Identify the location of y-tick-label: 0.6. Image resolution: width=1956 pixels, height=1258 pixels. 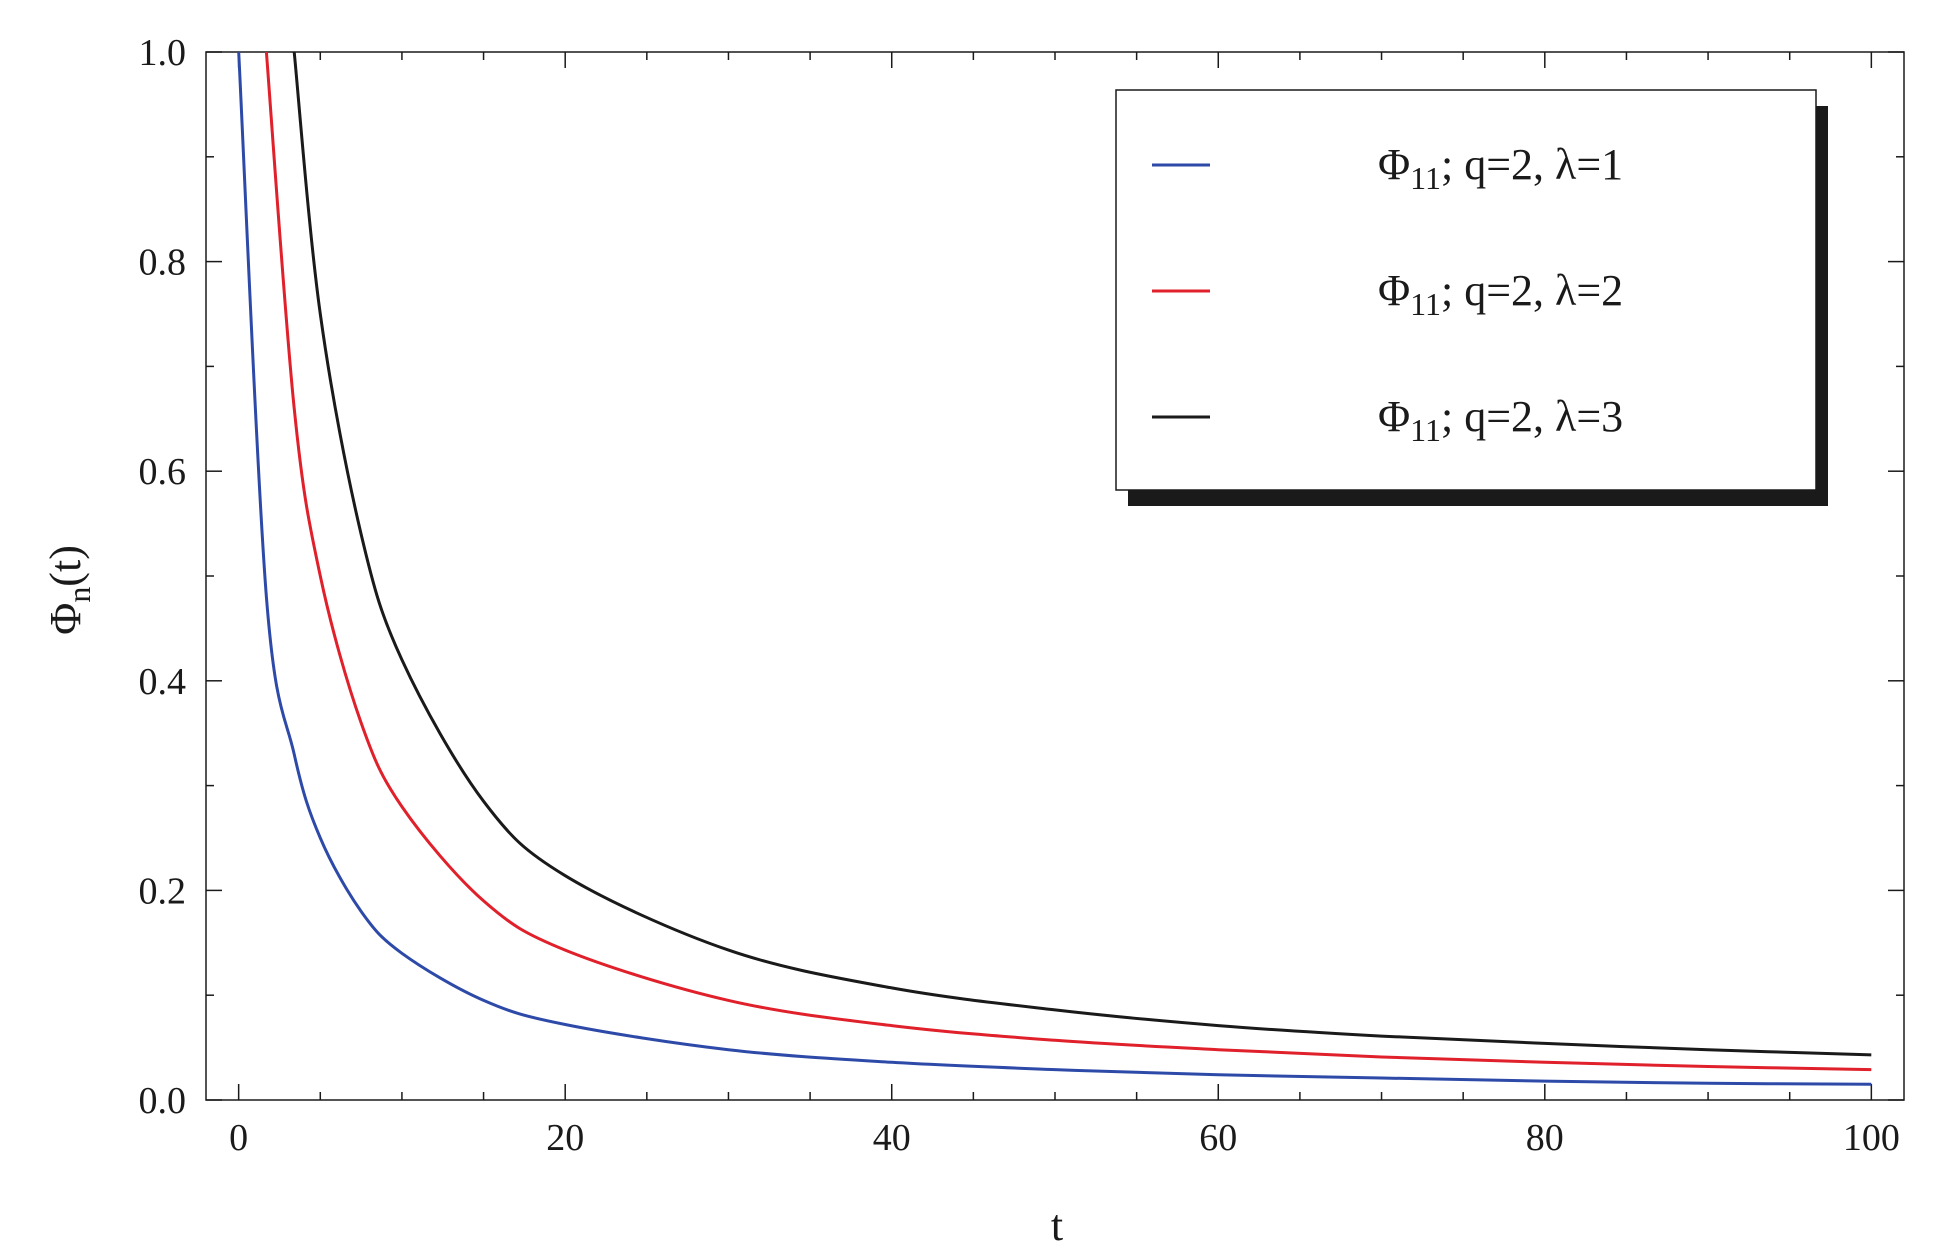
(163, 472).